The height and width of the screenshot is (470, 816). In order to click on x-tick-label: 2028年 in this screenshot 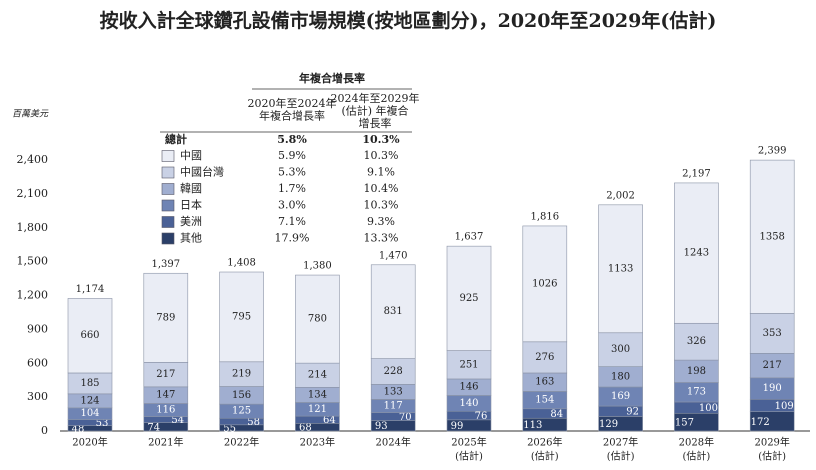, I will do `click(696, 442)`.